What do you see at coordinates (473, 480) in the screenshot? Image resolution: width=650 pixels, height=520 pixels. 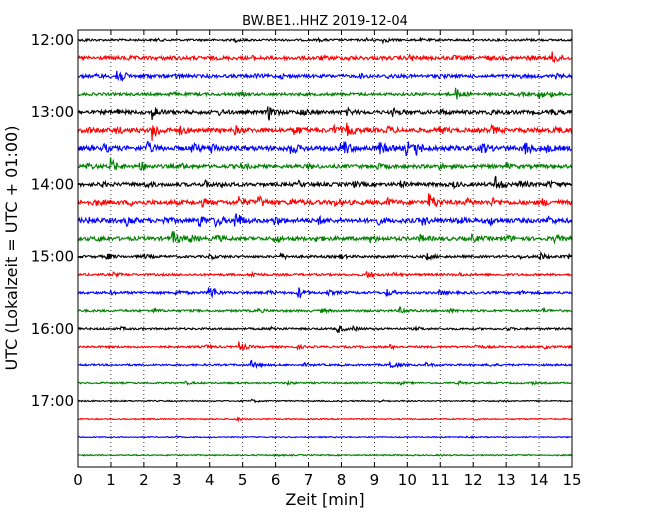 I see `x-tick-label: 12` at bounding box center [473, 480].